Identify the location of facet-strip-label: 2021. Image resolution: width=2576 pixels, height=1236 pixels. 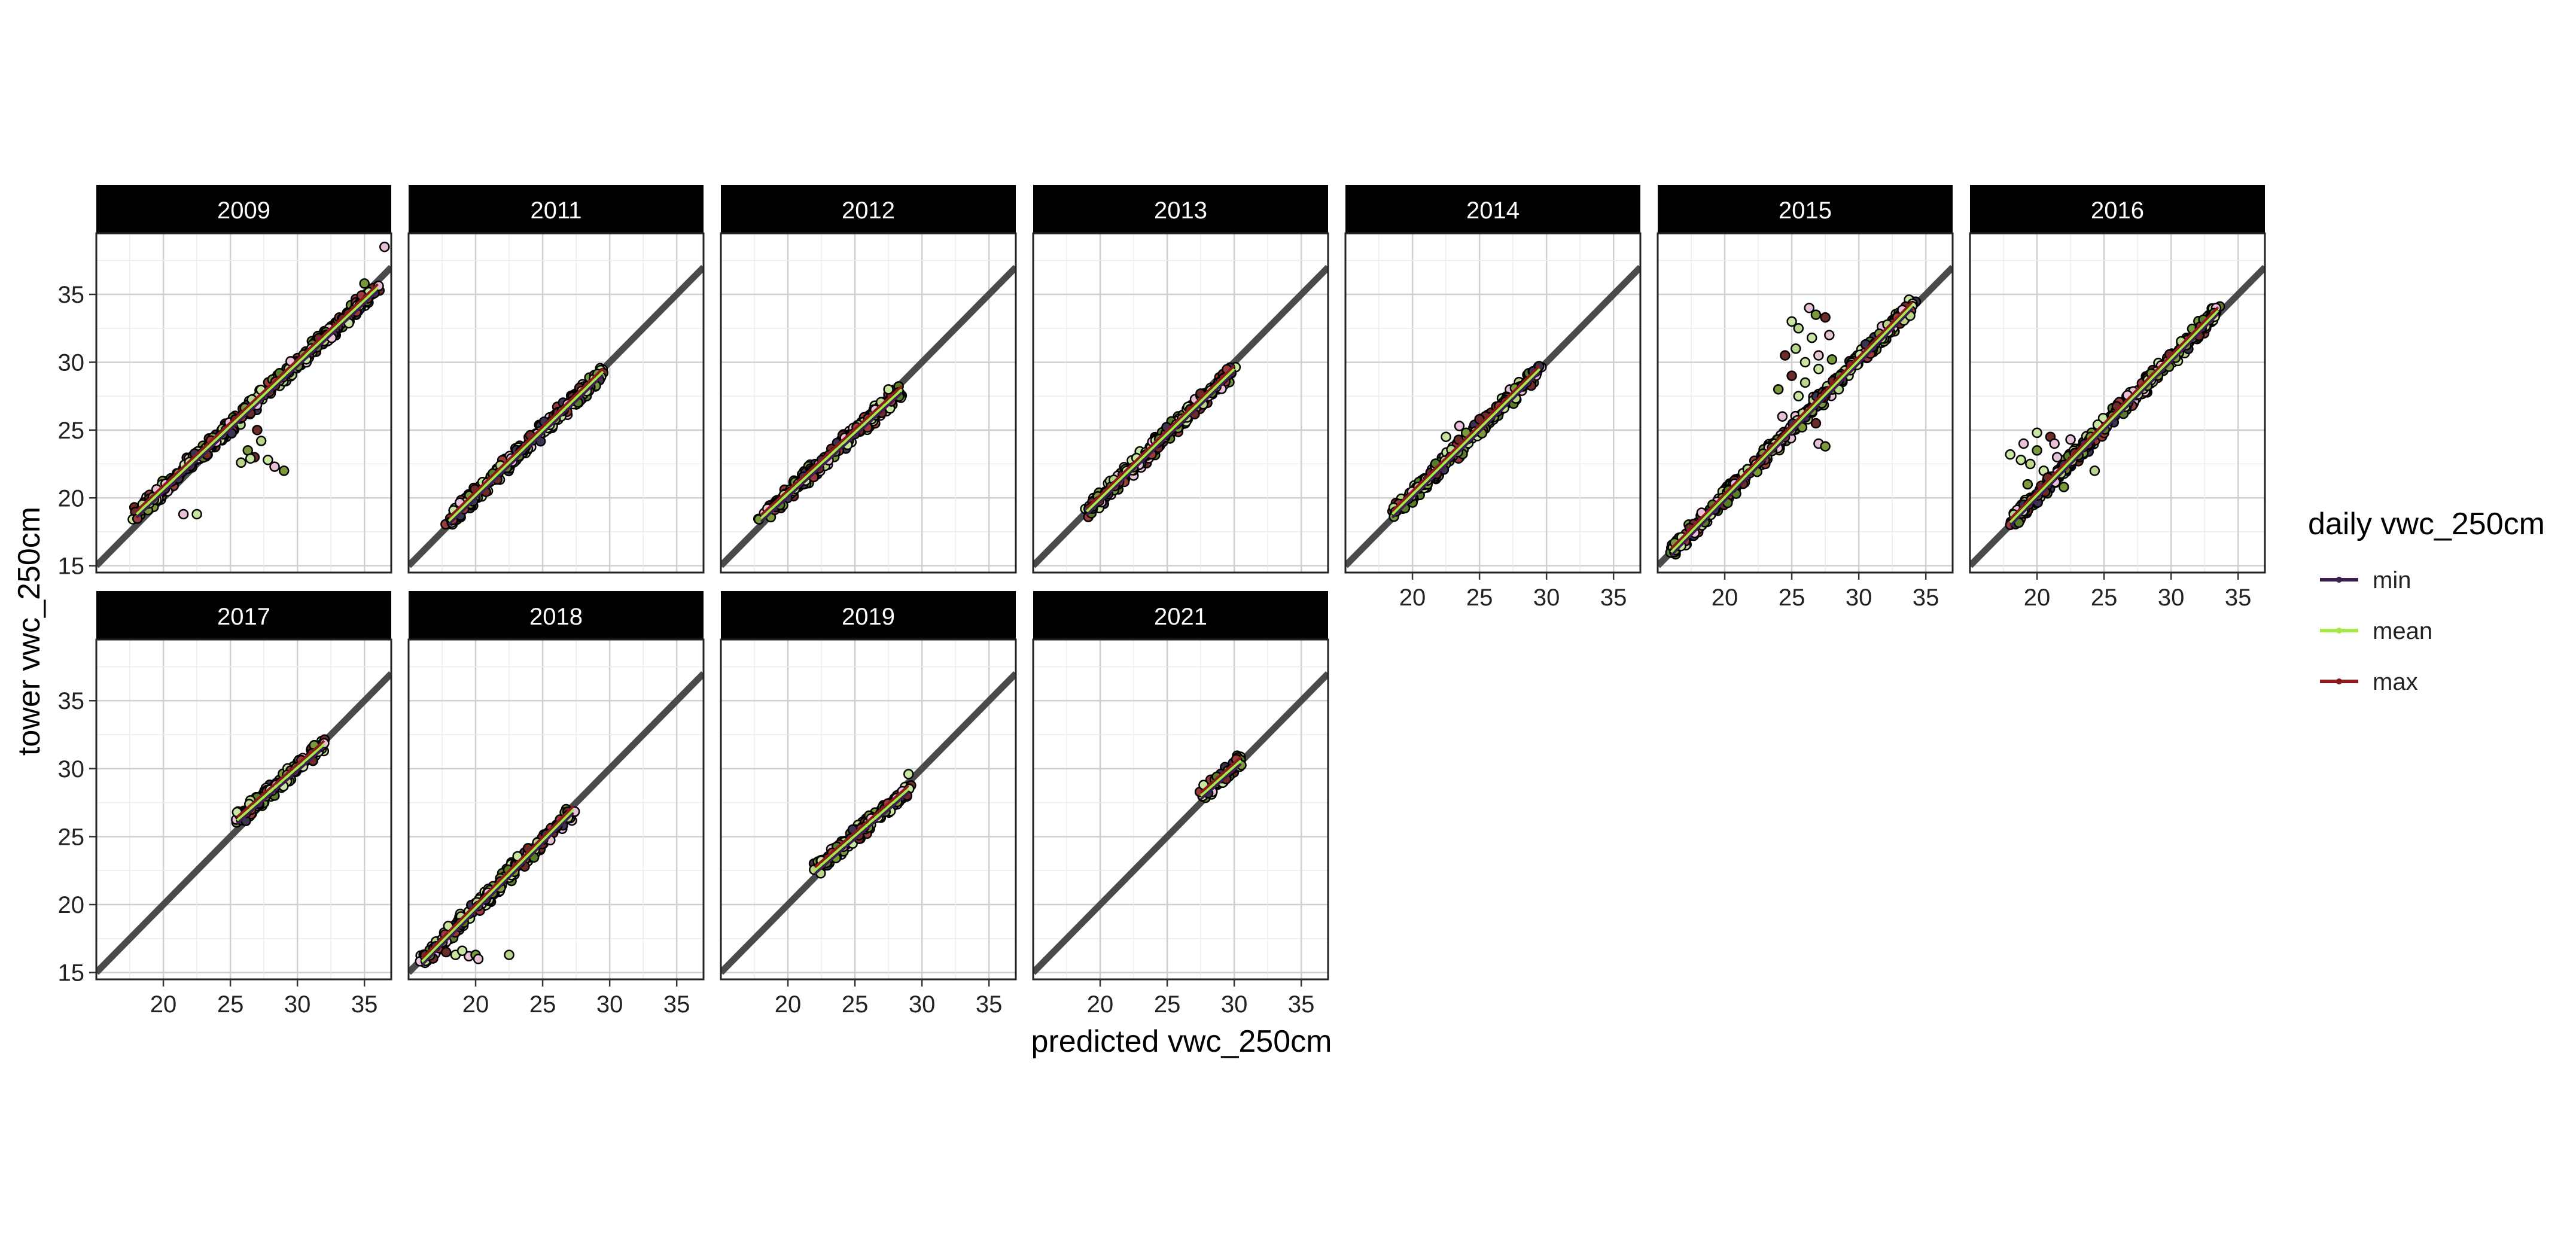
(1180, 617).